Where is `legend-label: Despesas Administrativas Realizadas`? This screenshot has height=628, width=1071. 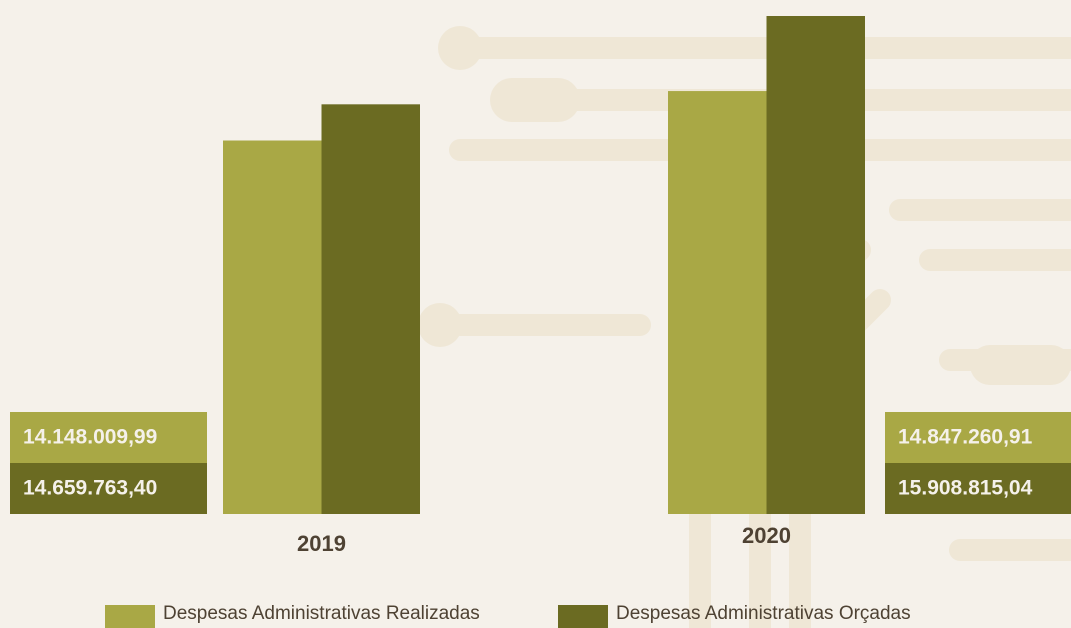 legend-label: Despesas Administrativas Realizadas is located at coordinates (321, 613).